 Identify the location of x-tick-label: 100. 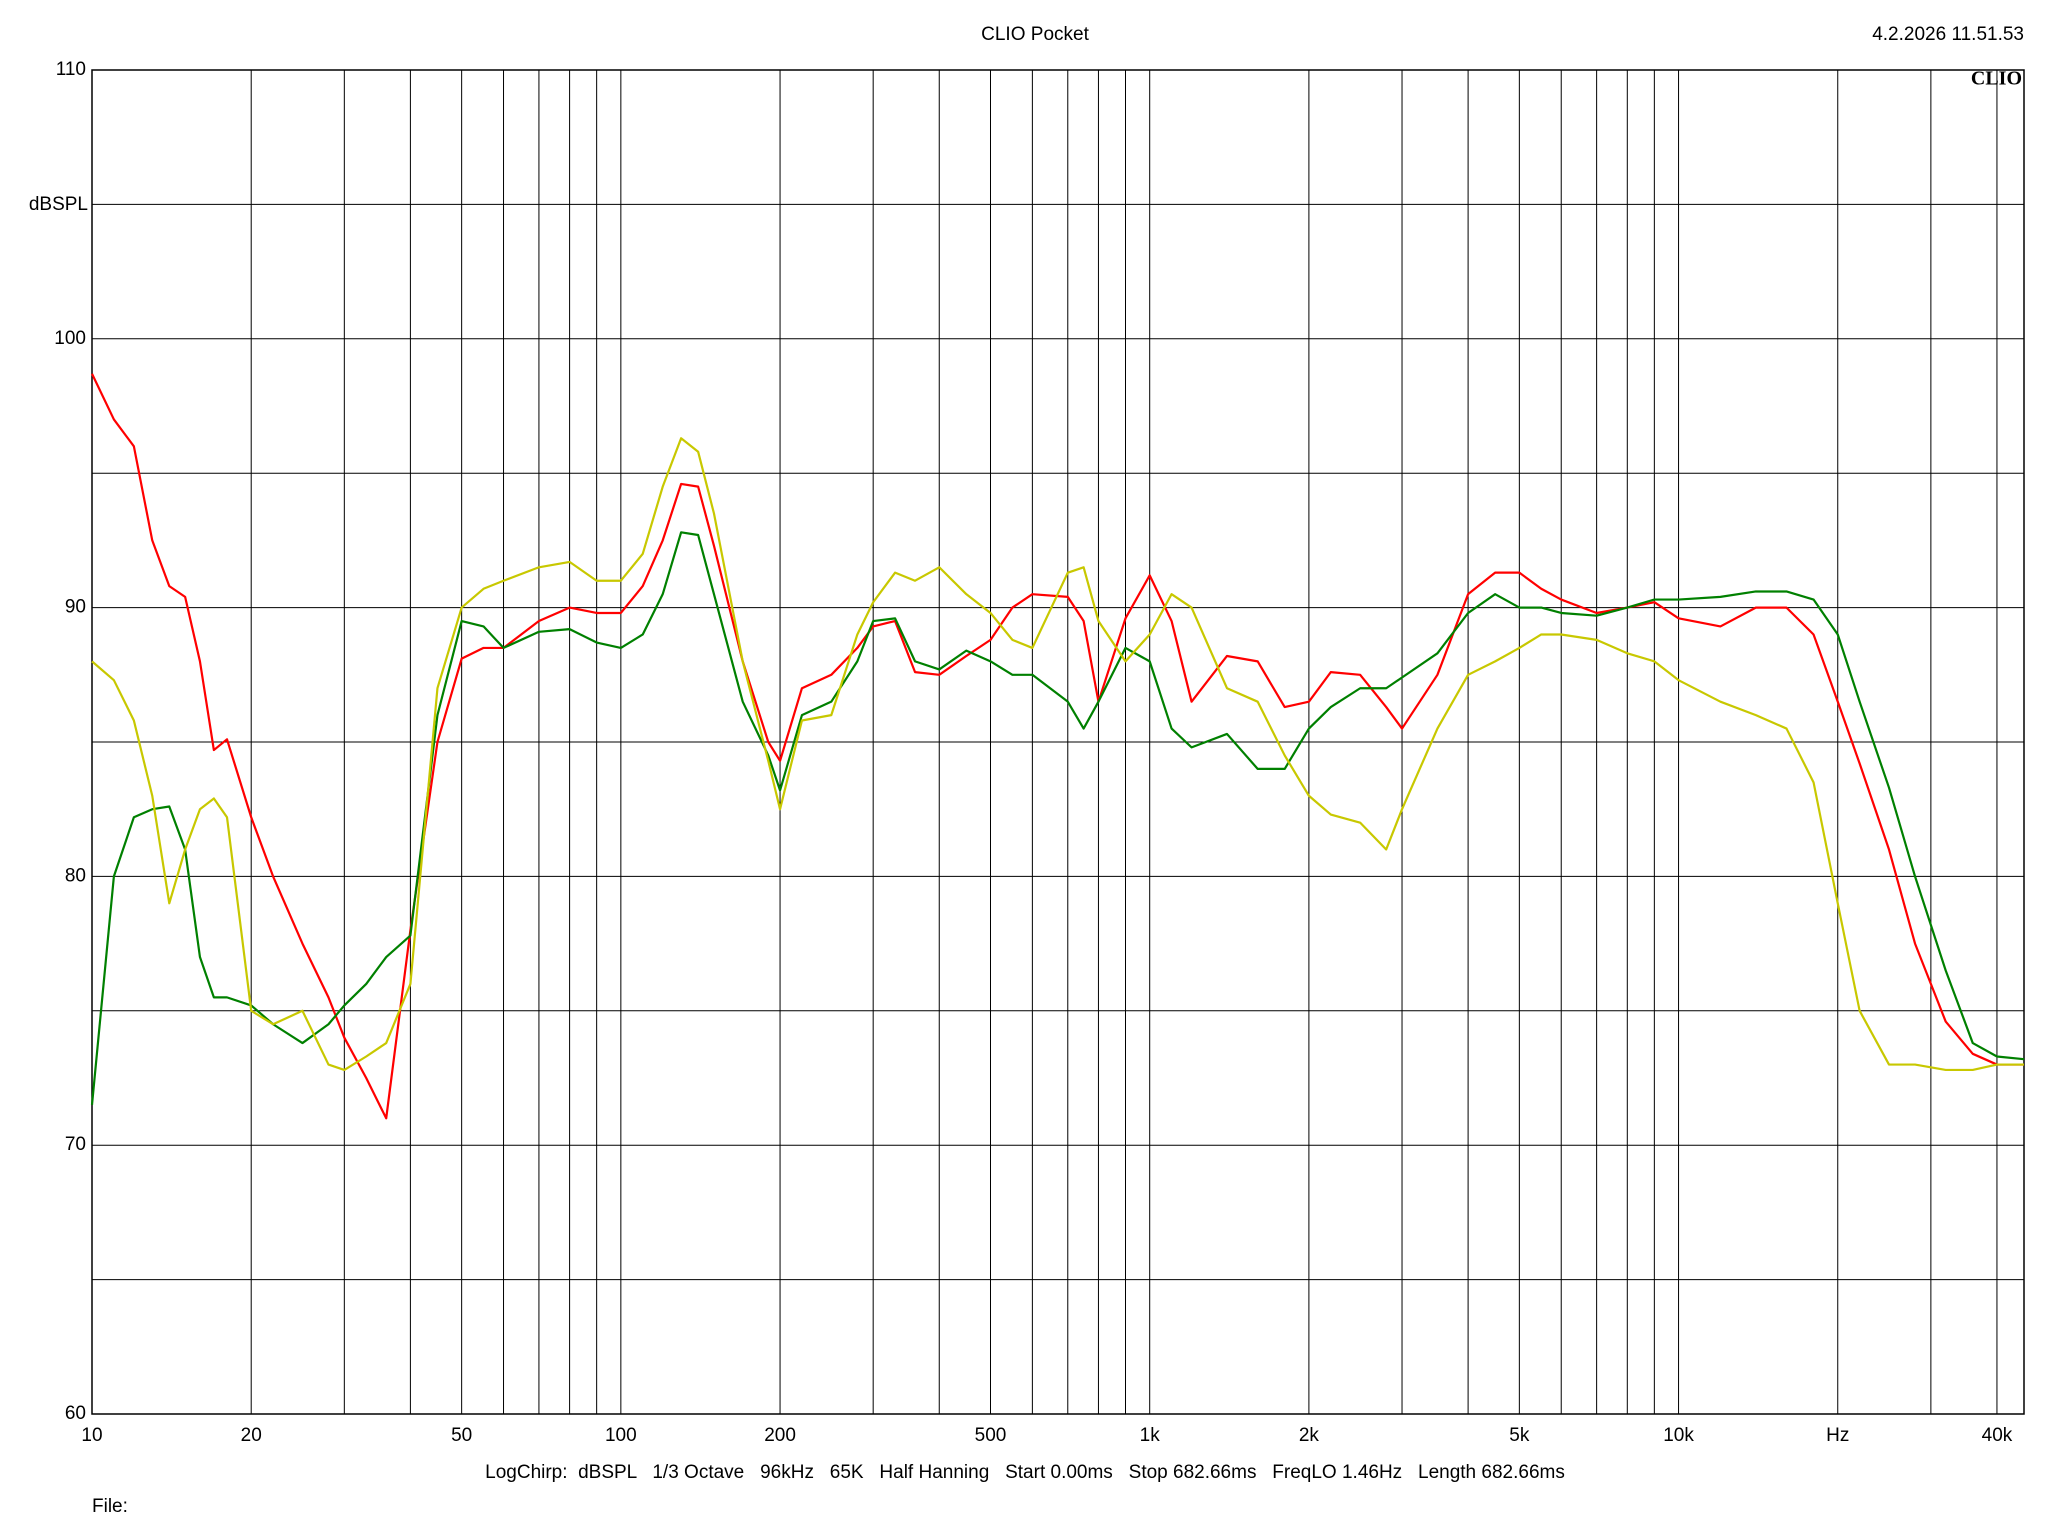
(621, 1435).